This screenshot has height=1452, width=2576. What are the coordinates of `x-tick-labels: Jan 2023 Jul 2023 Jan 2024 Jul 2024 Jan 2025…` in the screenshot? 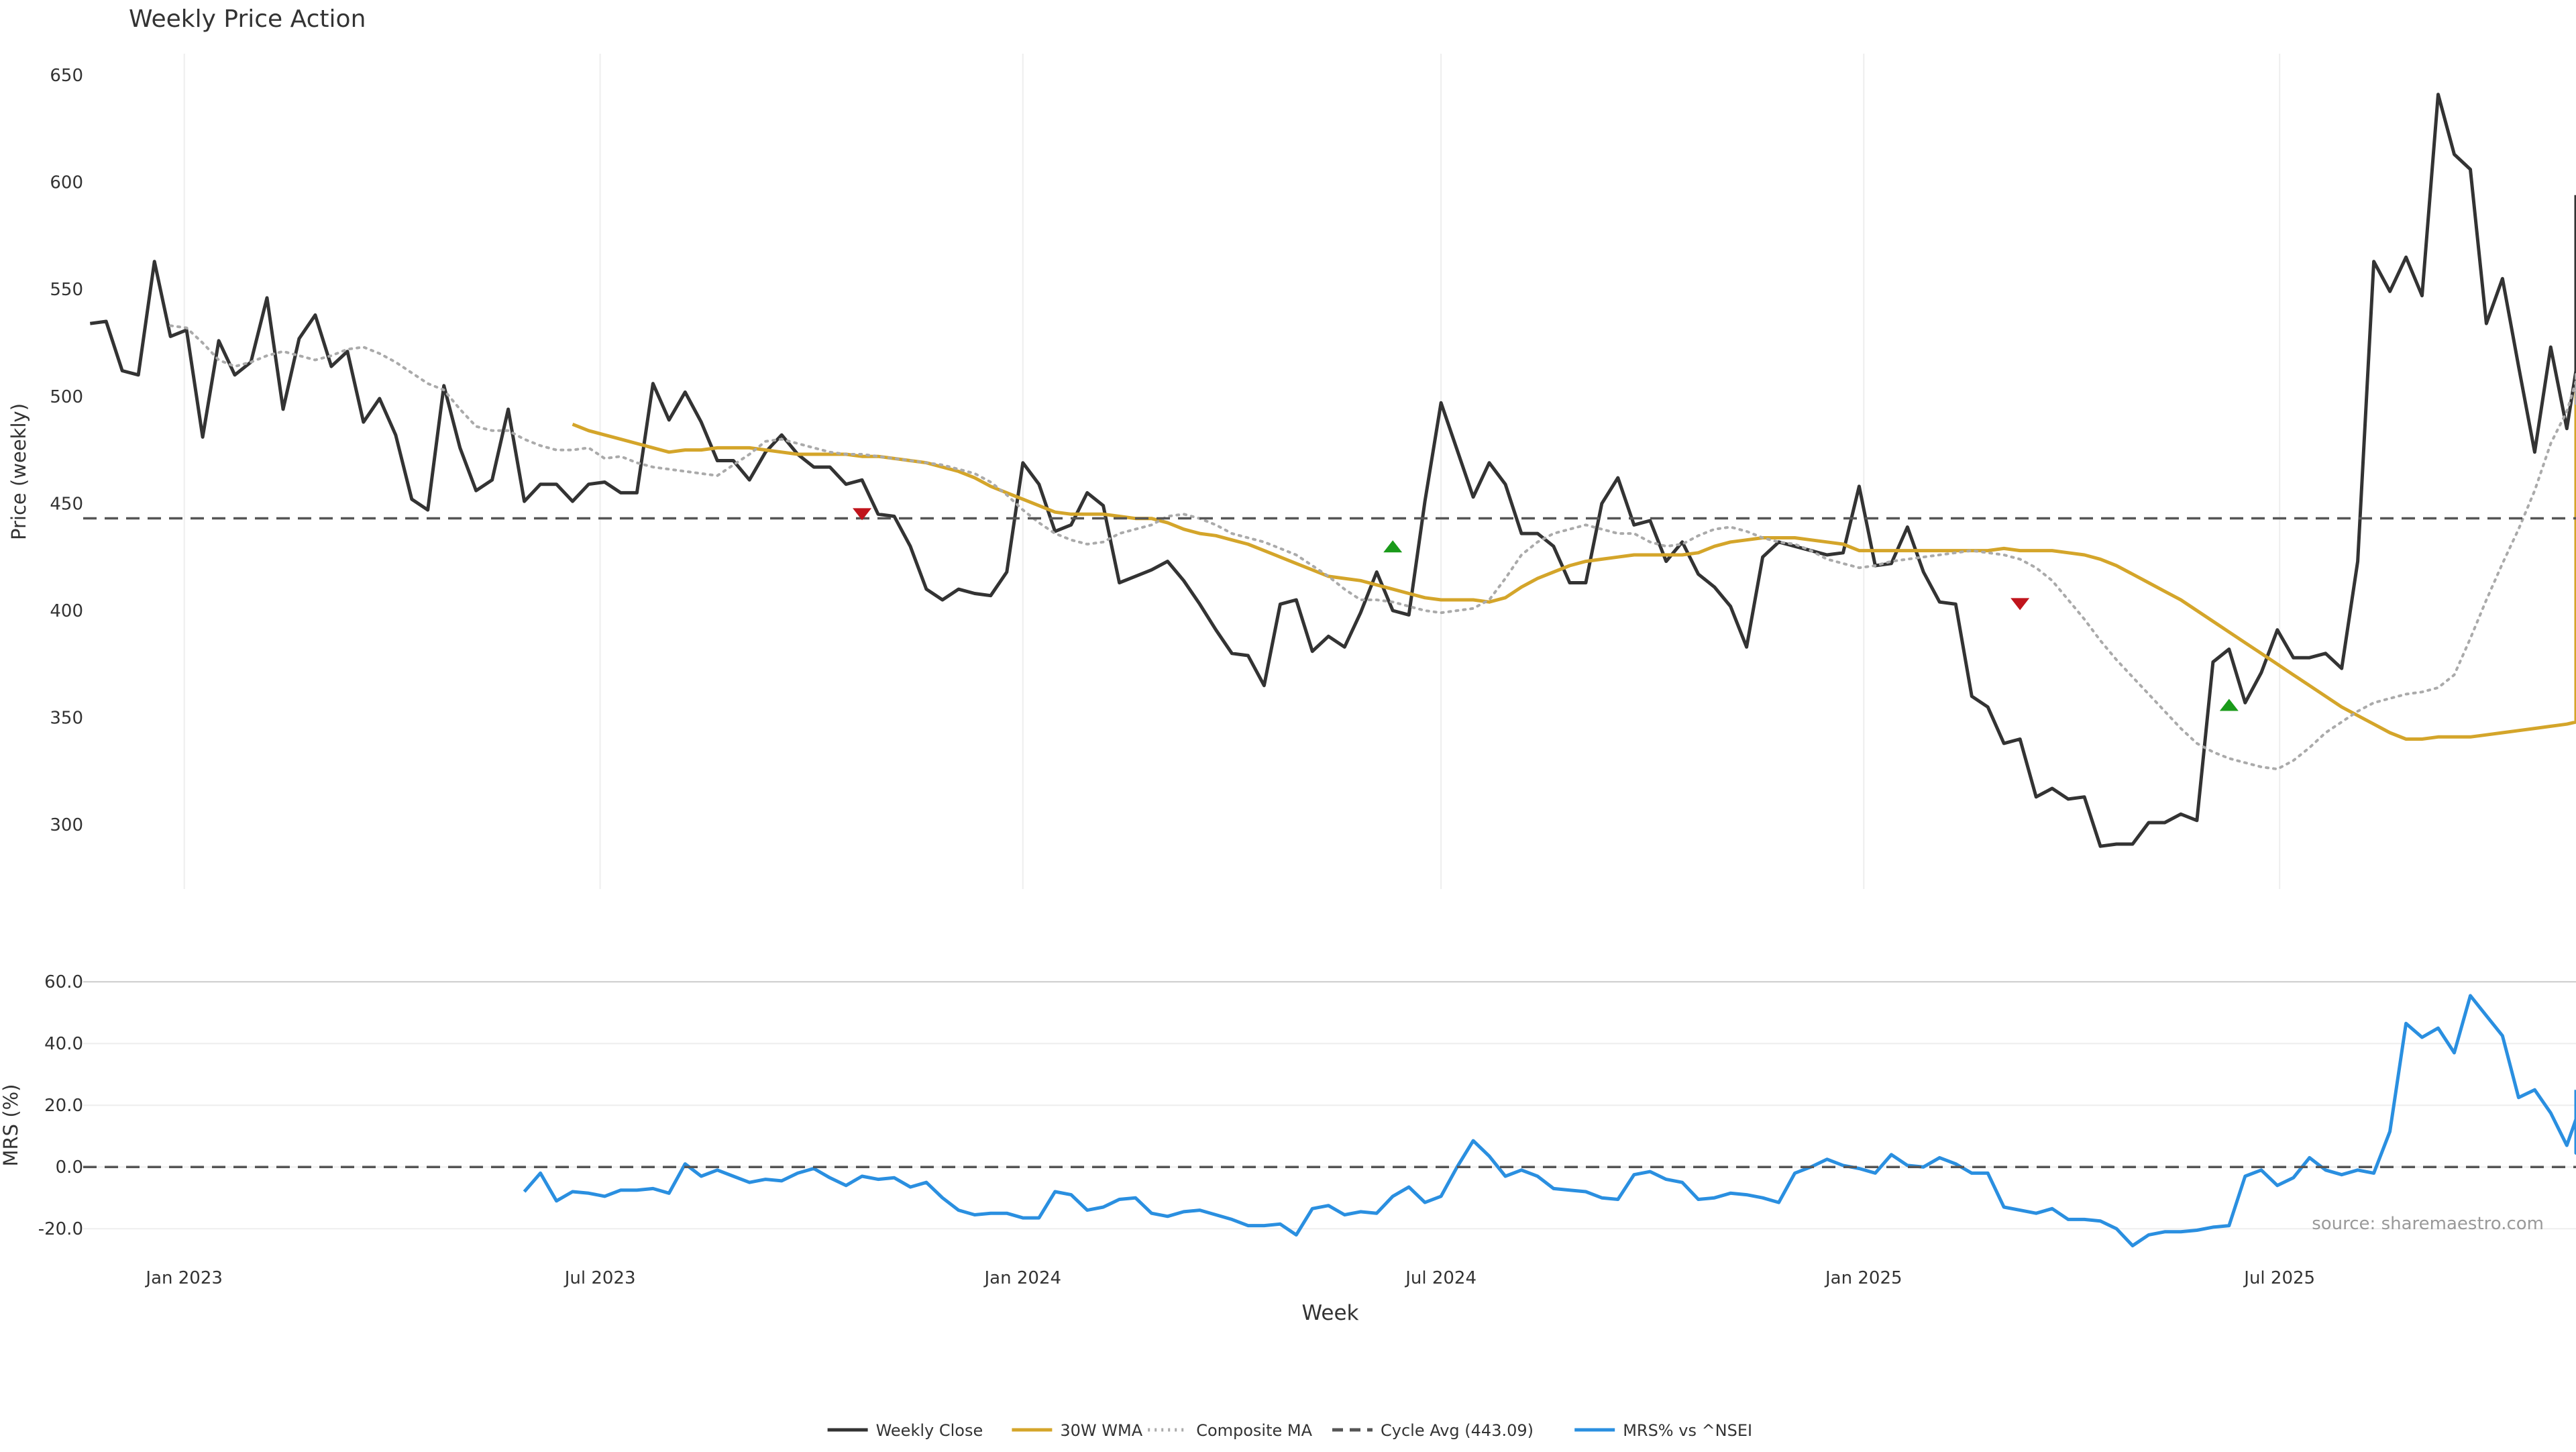 It's located at (1229, 1278).